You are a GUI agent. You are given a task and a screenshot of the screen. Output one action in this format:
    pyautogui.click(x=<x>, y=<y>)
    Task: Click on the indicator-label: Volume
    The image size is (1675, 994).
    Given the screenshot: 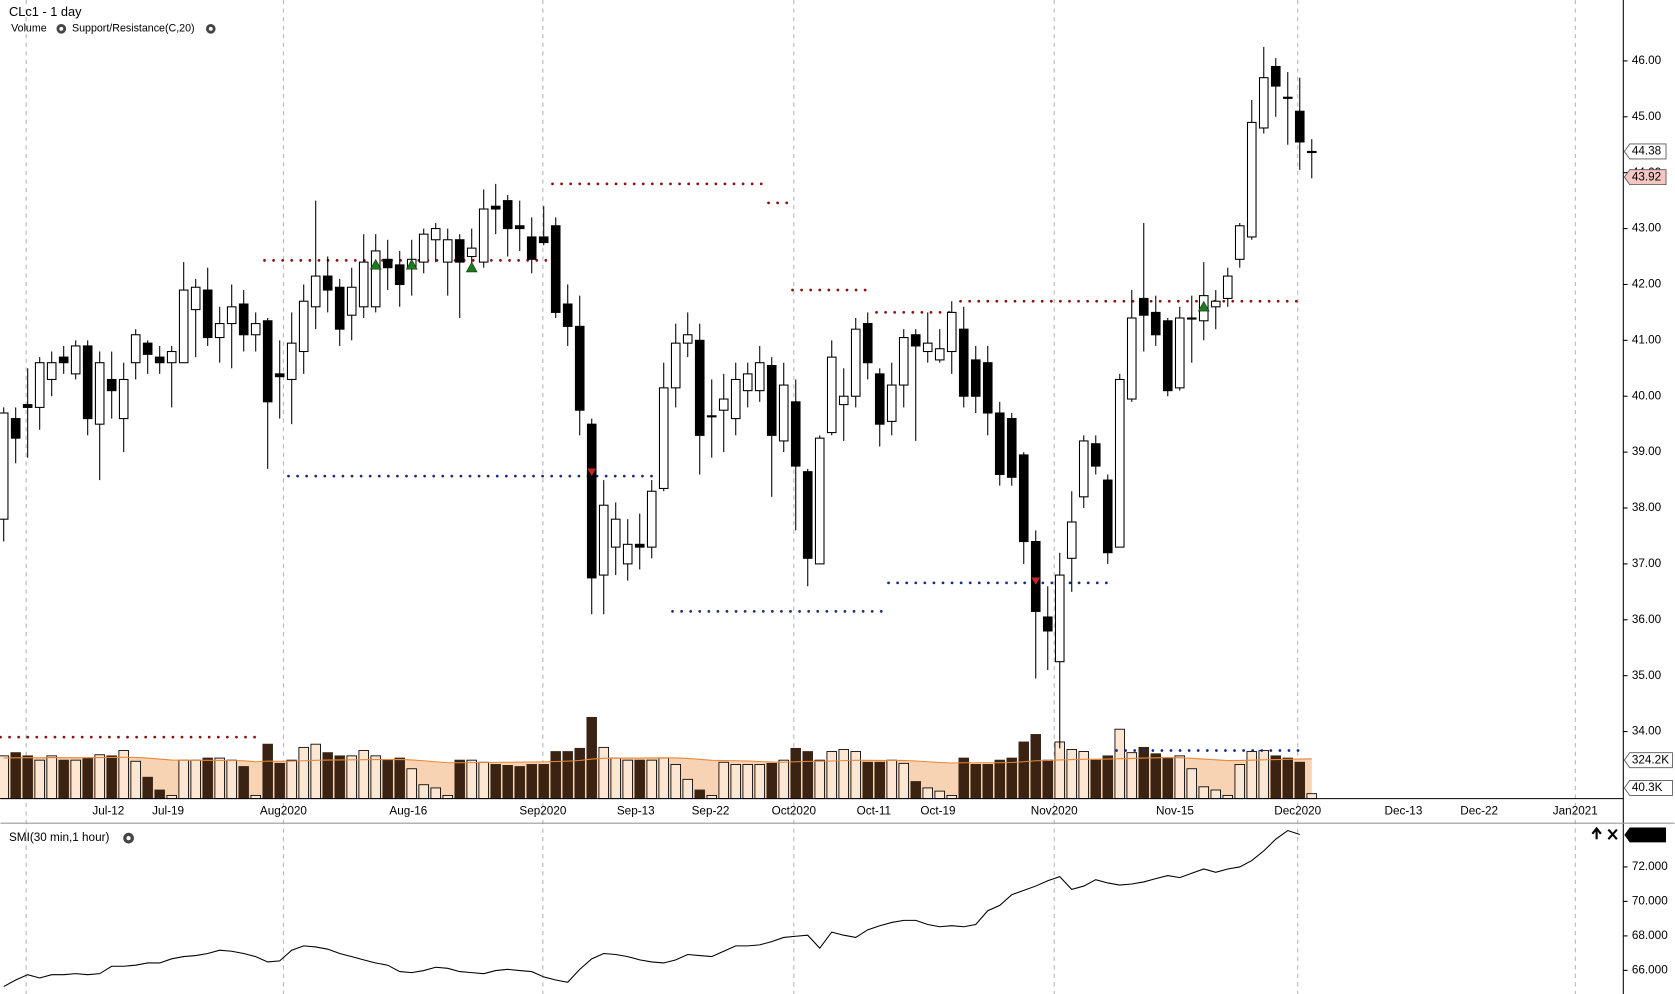 What is the action you would take?
    pyautogui.click(x=29, y=29)
    